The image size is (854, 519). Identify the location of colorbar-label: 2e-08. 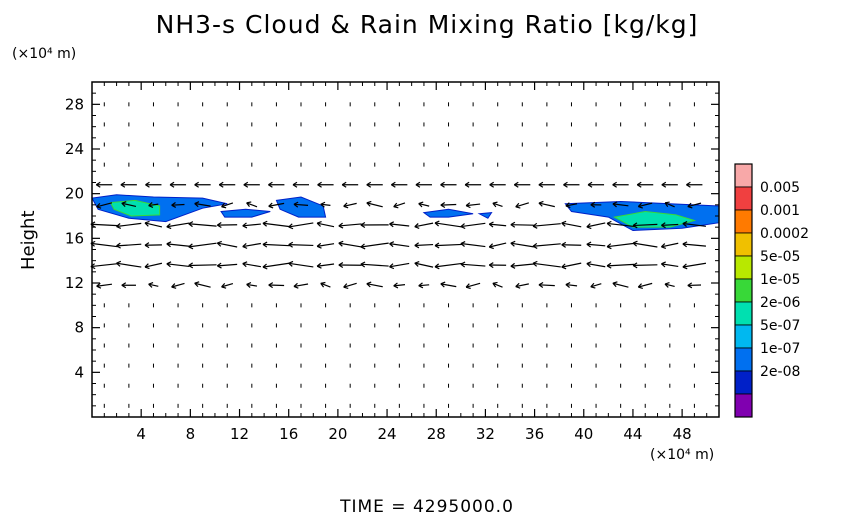
(780, 372).